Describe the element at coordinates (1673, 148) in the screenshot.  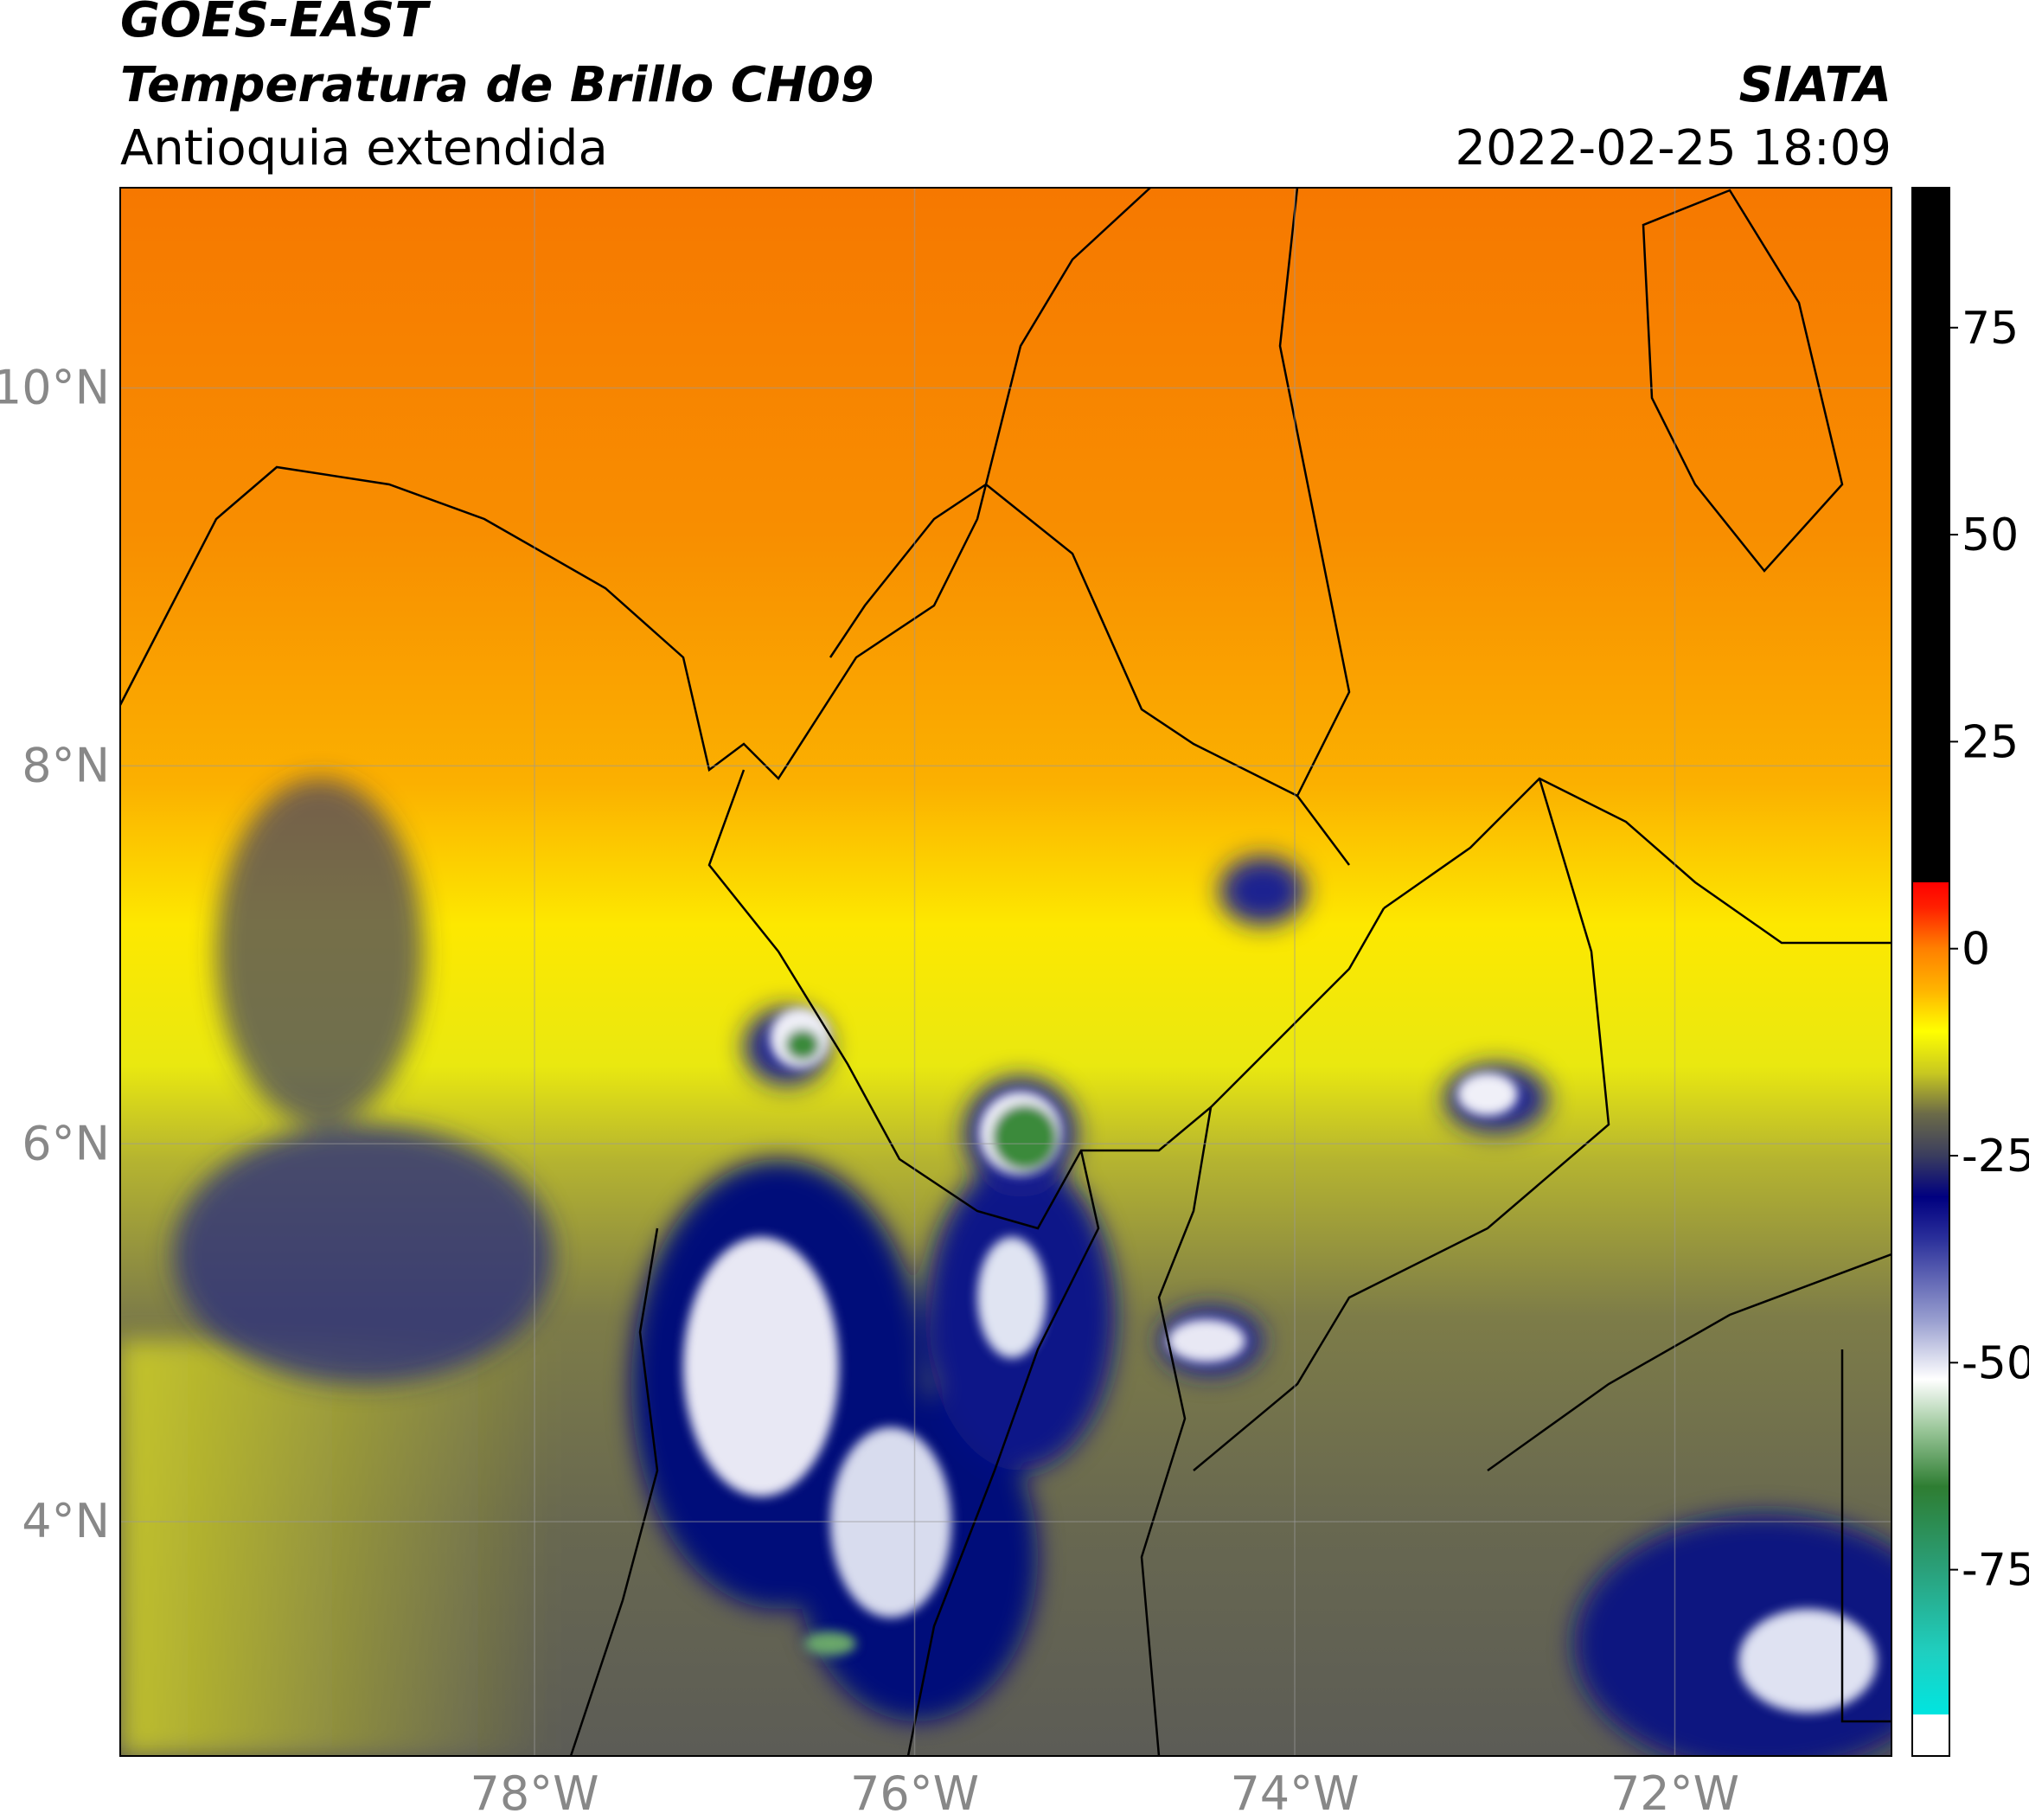
I see `datetime: 2022-02-25 18:09` at that location.